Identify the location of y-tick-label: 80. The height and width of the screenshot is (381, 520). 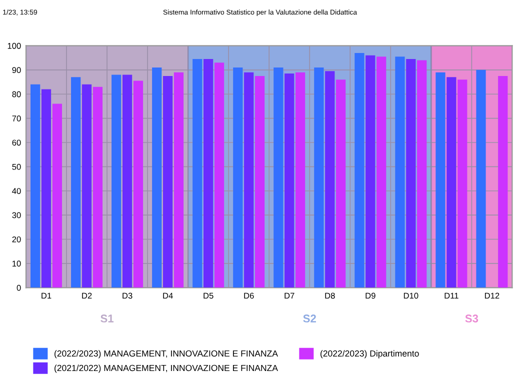
(16, 94).